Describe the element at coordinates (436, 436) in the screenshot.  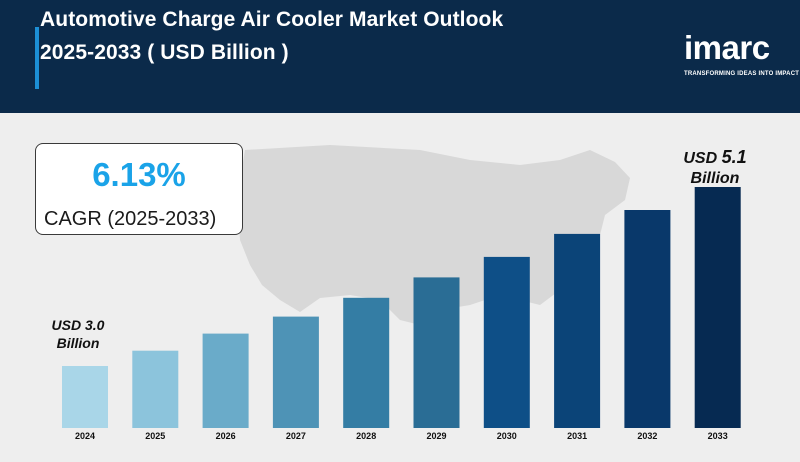
I see `x-tick-2029: 2029` at that location.